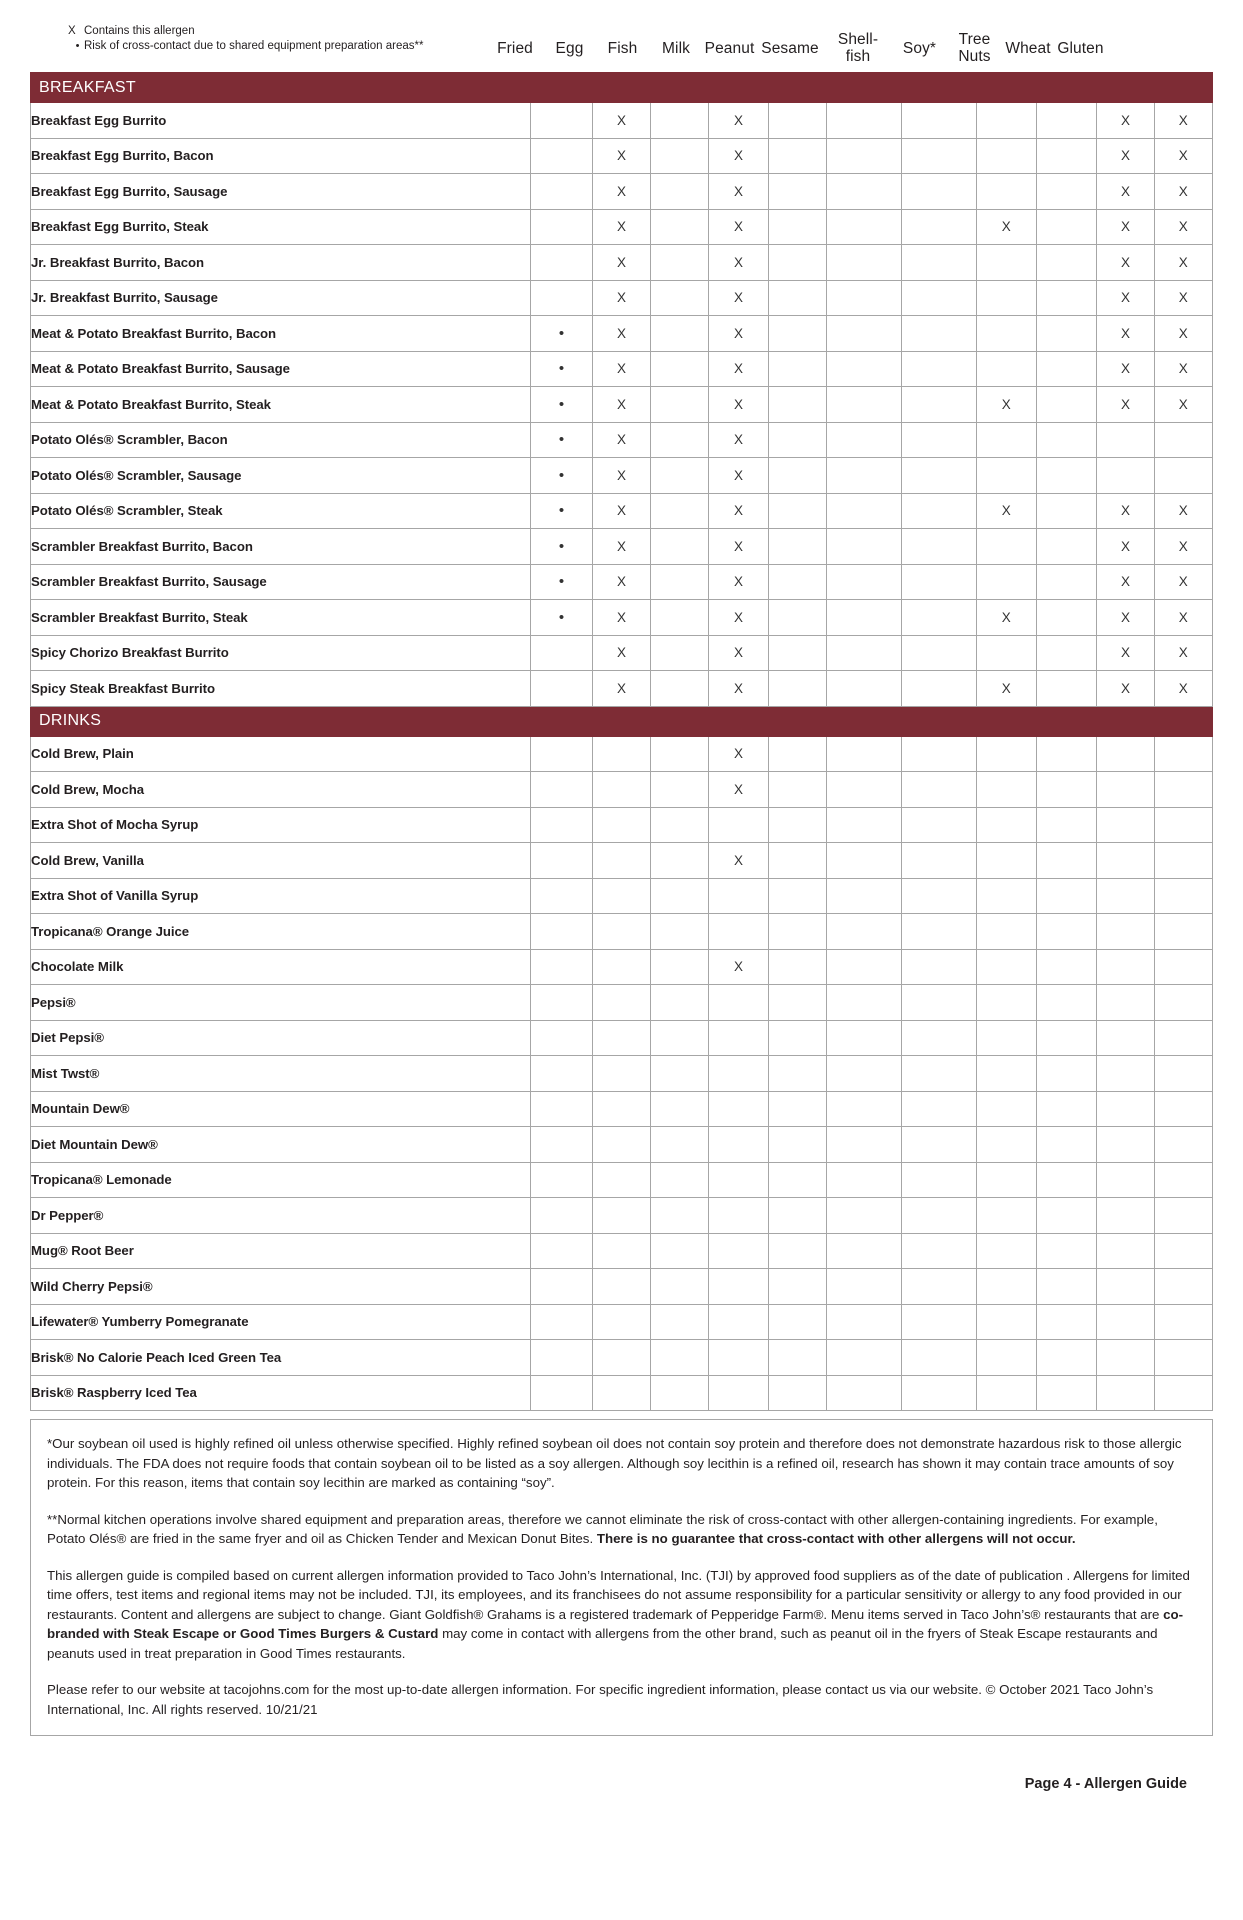  Describe the element at coordinates (858, 48) in the screenshot. I see `column-header-shellfish: Shell-fish` at that location.